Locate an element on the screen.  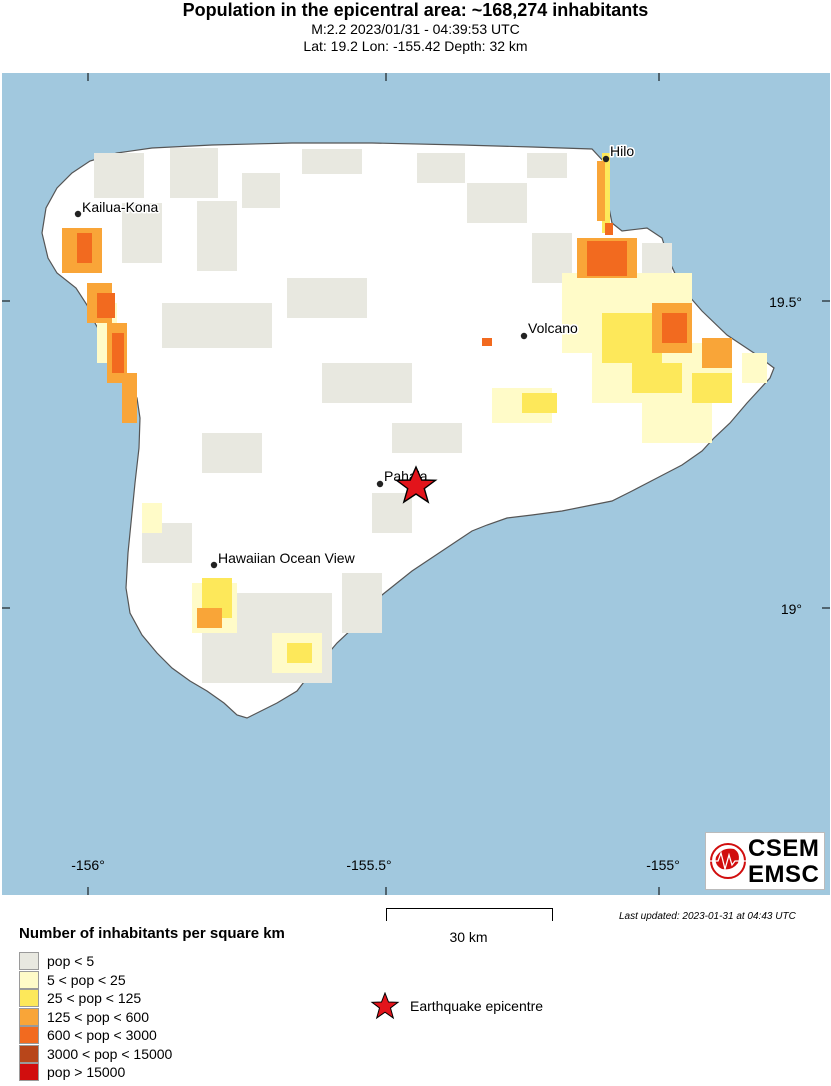
place-hawaiian-ocean-view: Hawaiian Ocean View is located at coordinates (283, 559).